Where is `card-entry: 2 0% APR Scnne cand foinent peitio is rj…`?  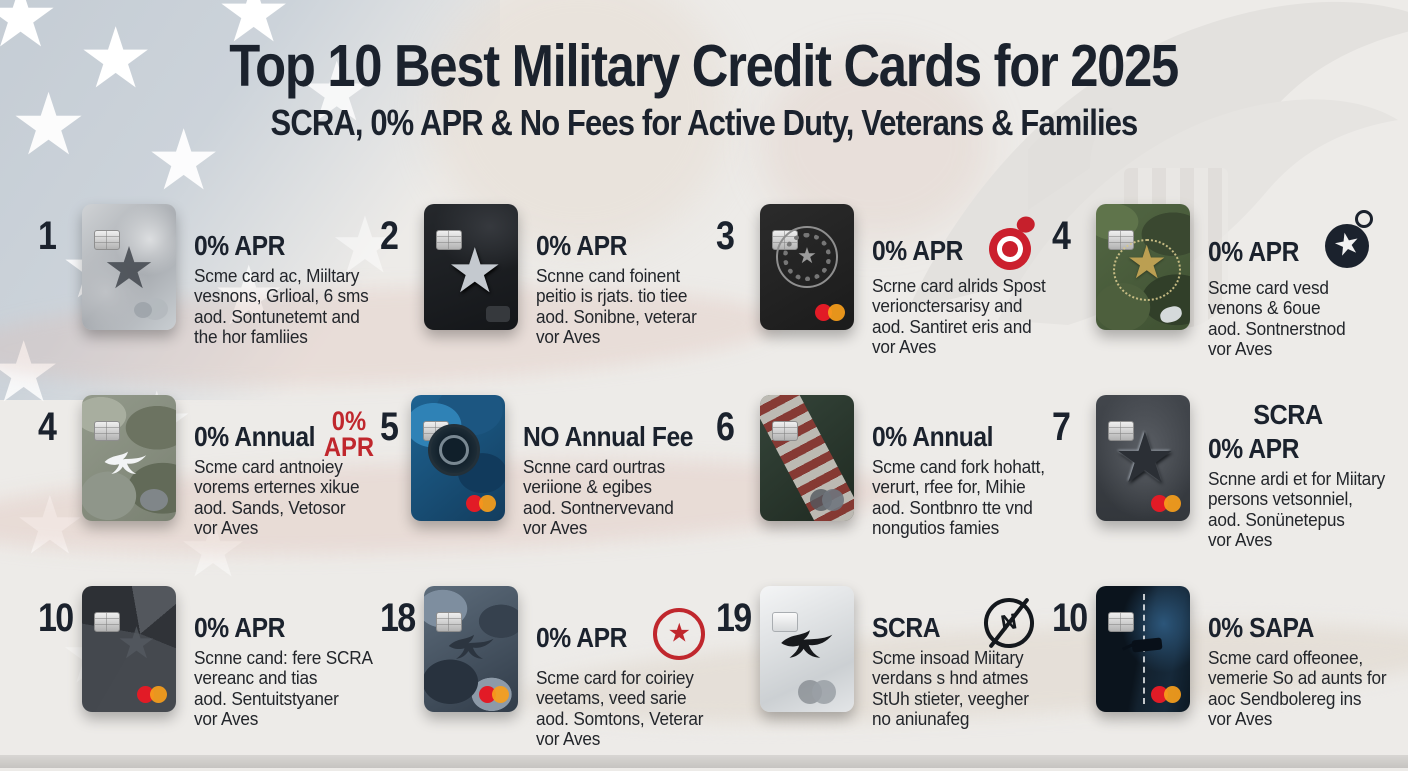
card-entry: 2 0% APR Scnne cand foinent peitio is rj… is located at coordinates (548, 293).